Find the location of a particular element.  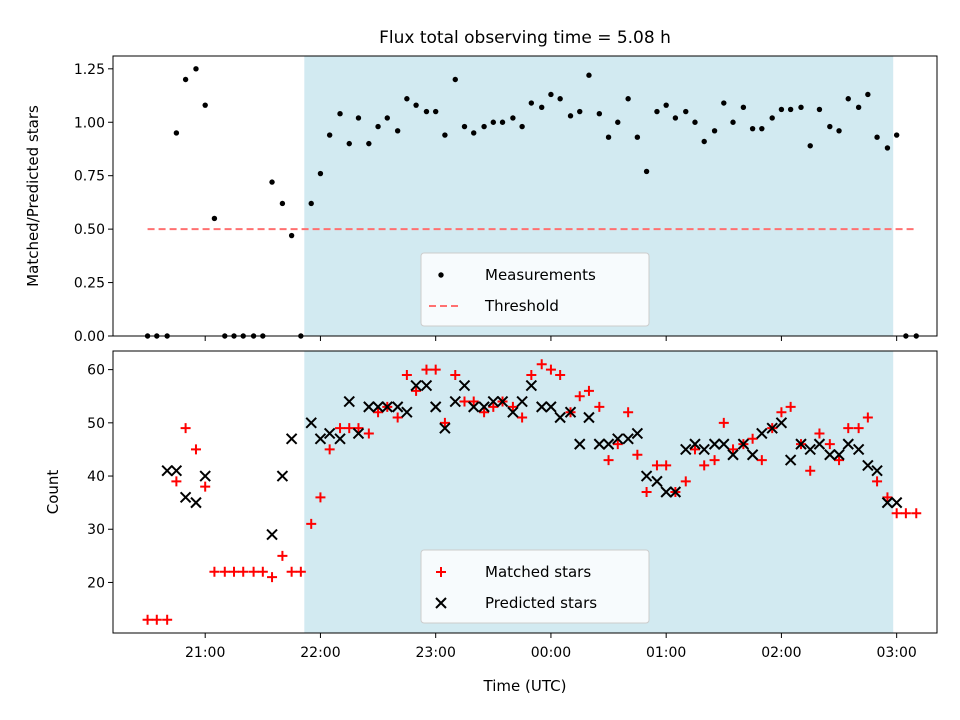

legend: Measurements Threshold is located at coordinates (535, 289).